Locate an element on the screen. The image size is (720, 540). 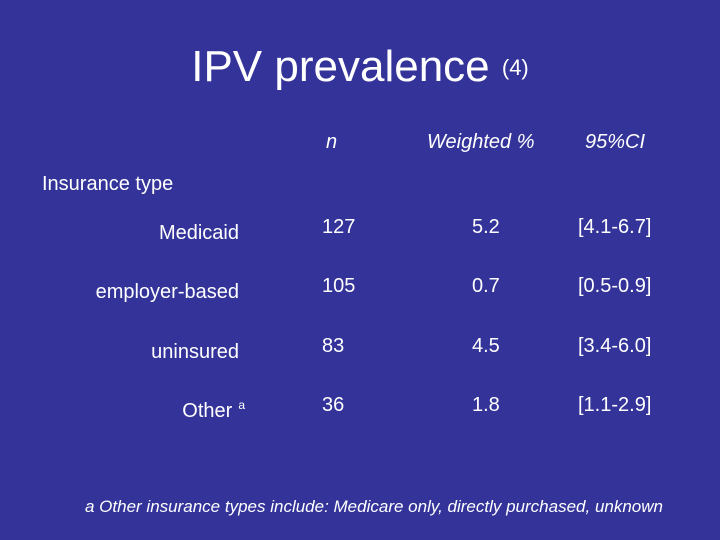
row-ci: [3.4-6.0] is located at coordinates (615, 346).